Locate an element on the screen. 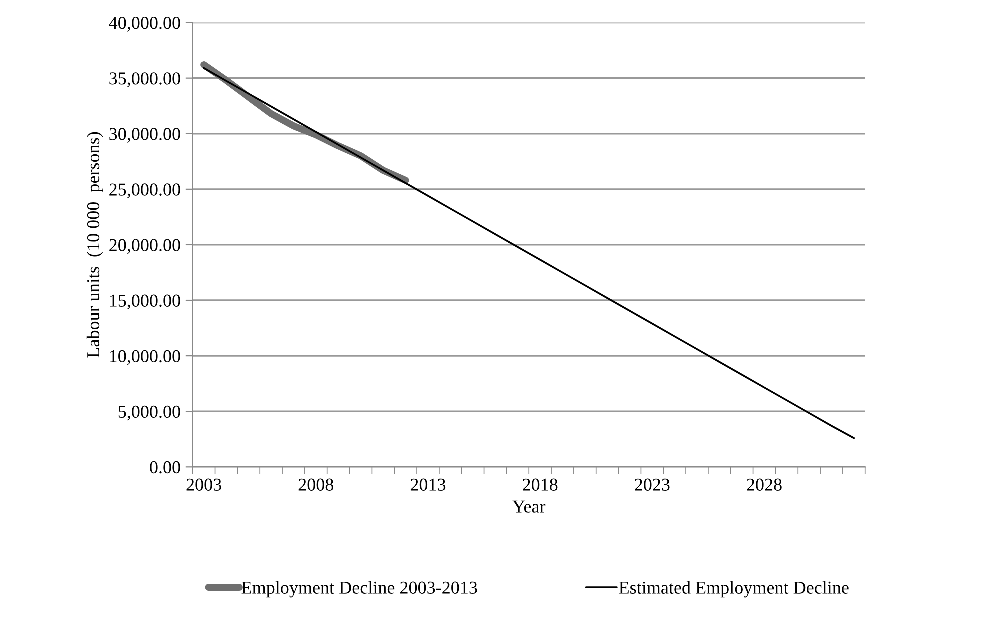 The width and height of the screenshot is (989, 633). y-tick-label: 25,000.00 is located at coordinates (145, 191).